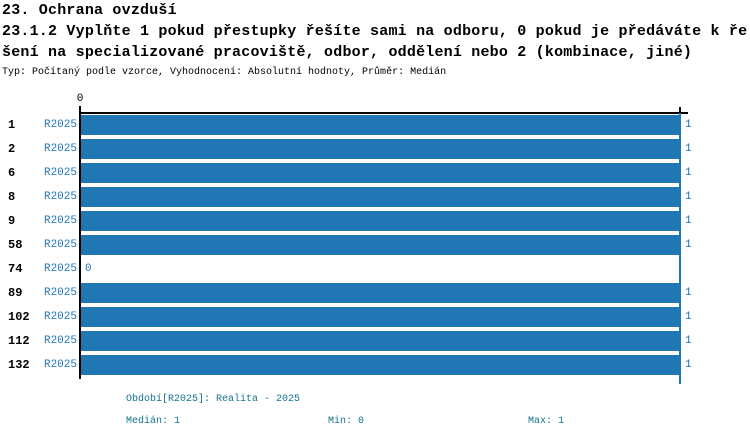  What do you see at coordinates (546, 421) in the screenshot?
I see `stat-max: Max: 1` at bounding box center [546, 421].